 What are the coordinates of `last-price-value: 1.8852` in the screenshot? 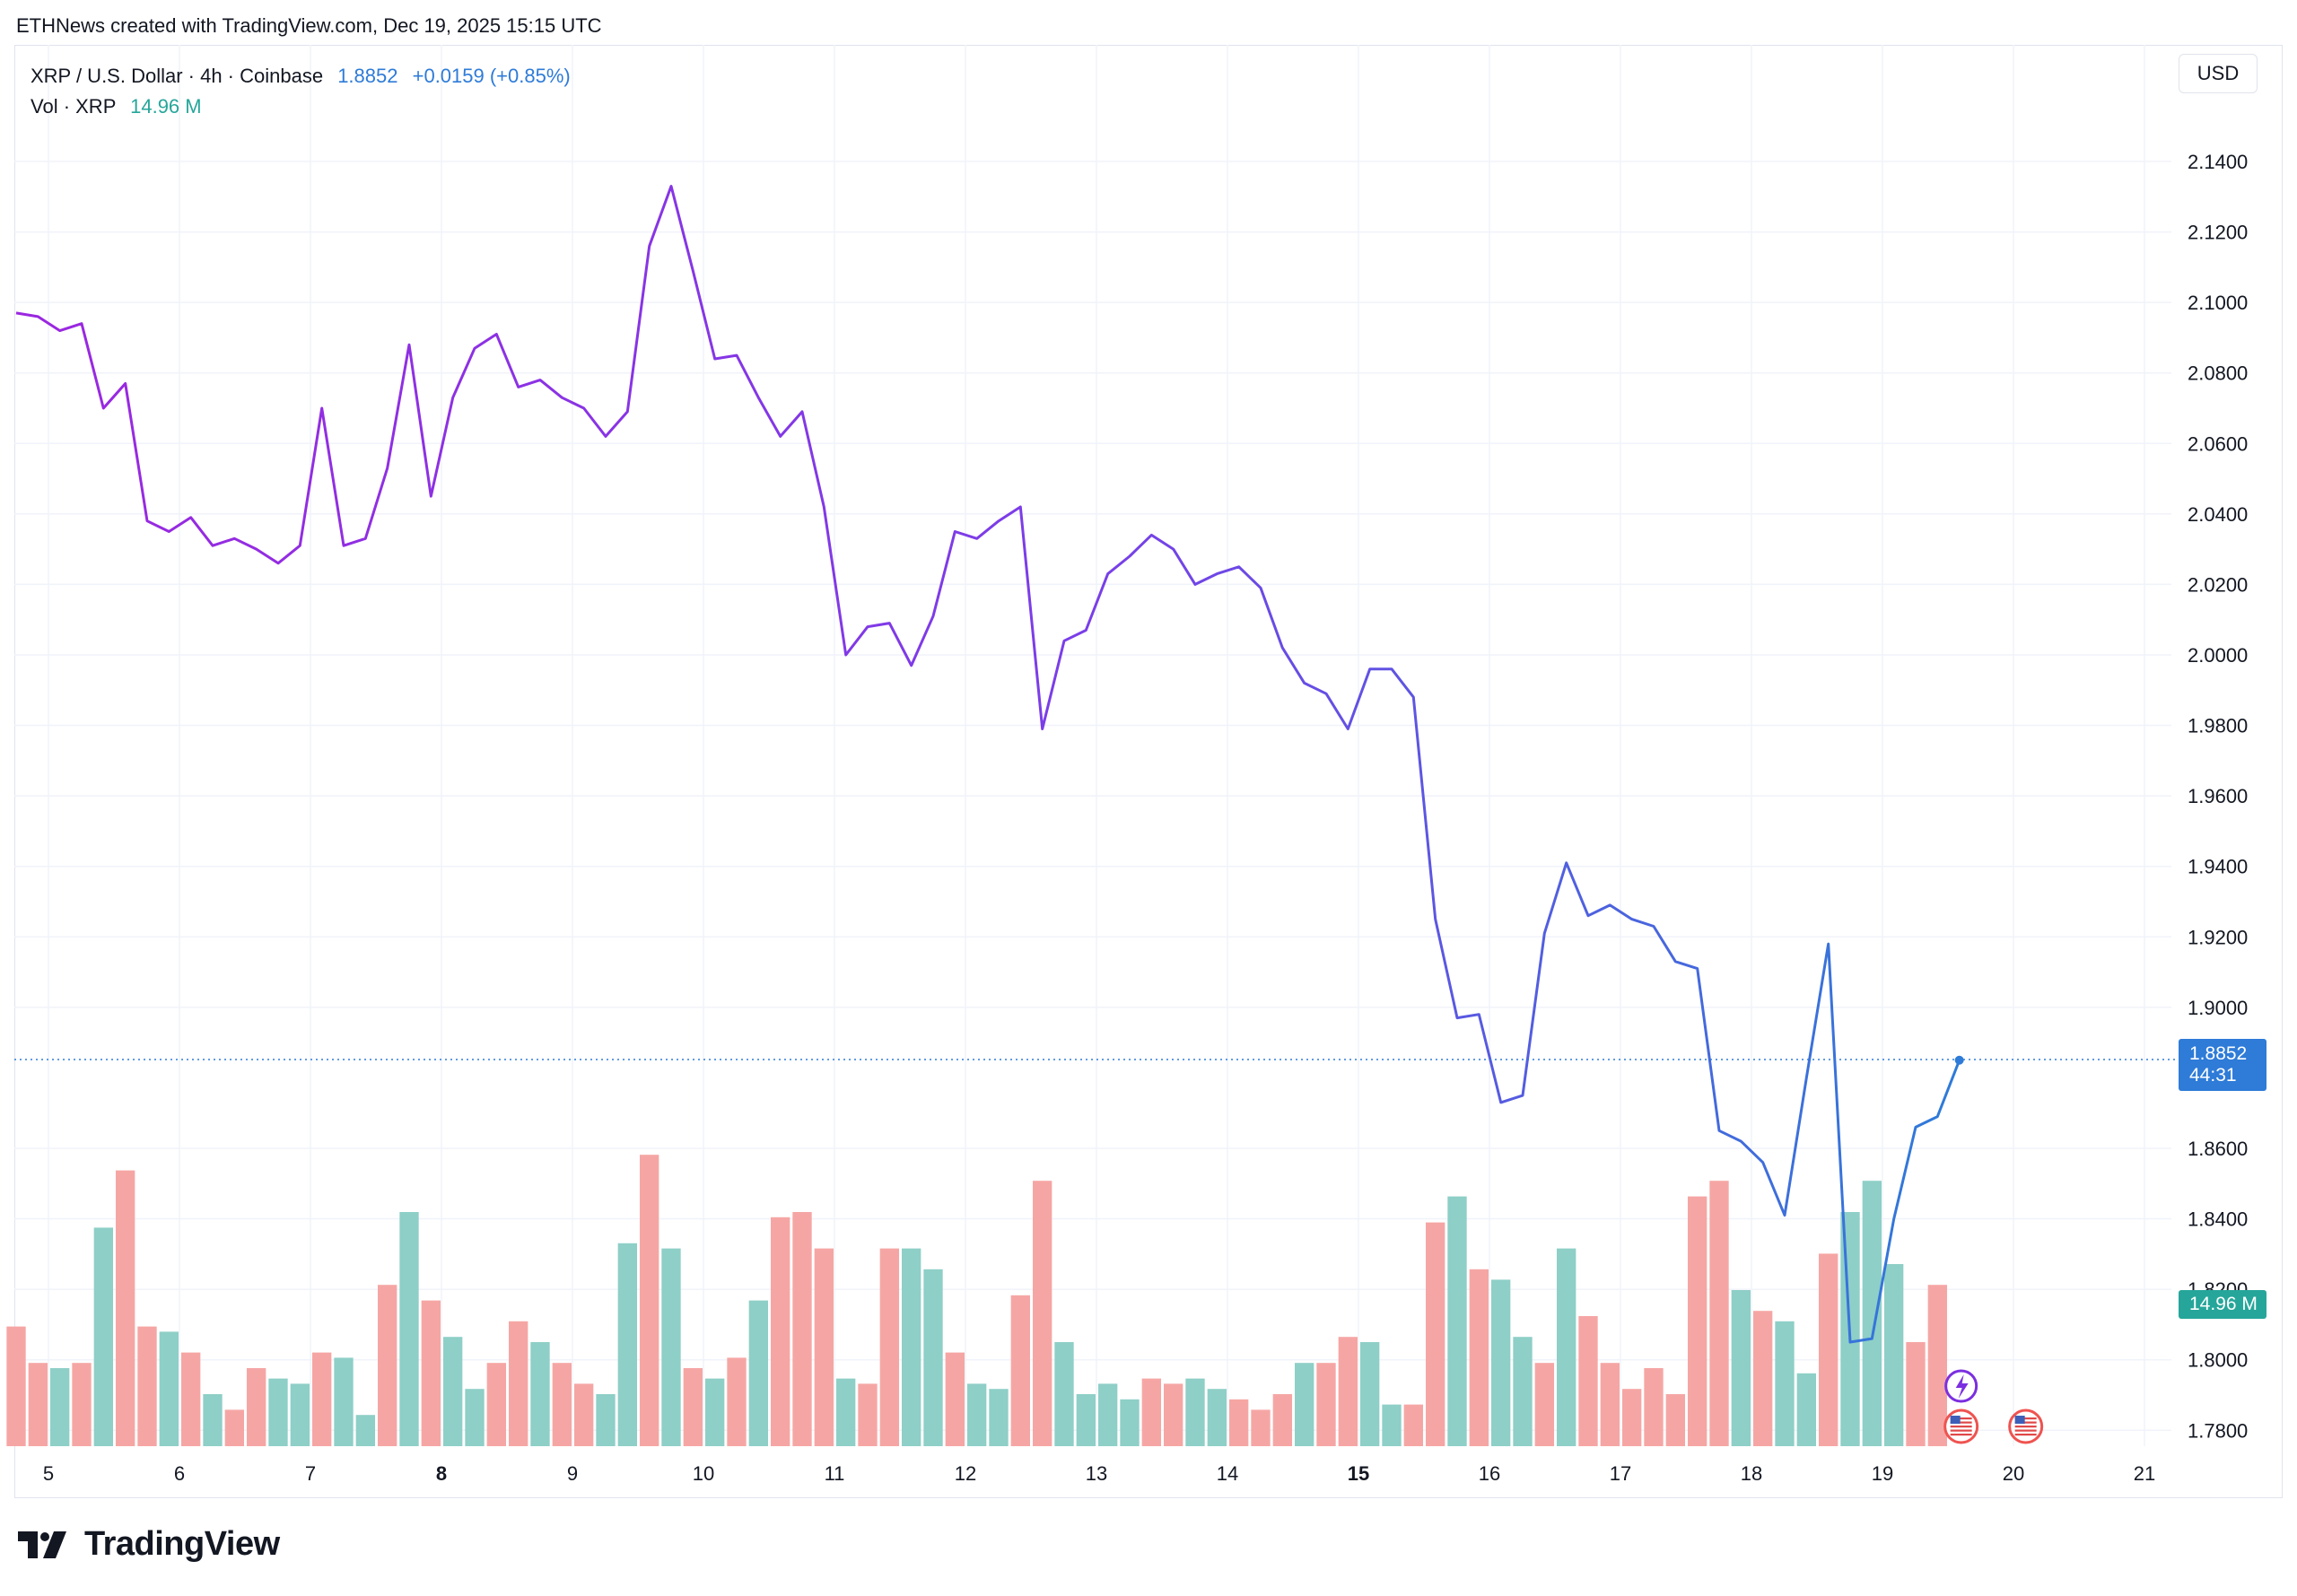 It's located at (2218, 1053).